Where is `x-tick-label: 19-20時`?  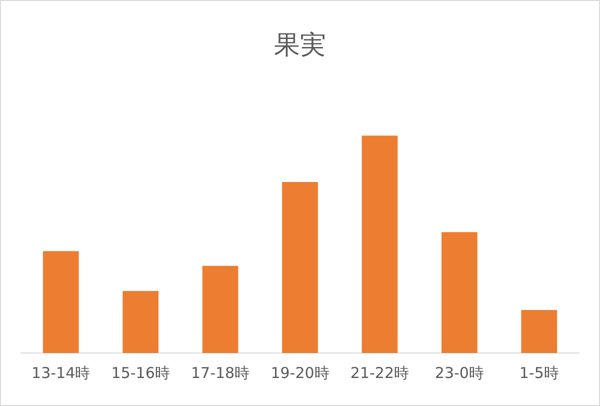
x-tick-label: 19-20時 is located at coordinates (300, 373).